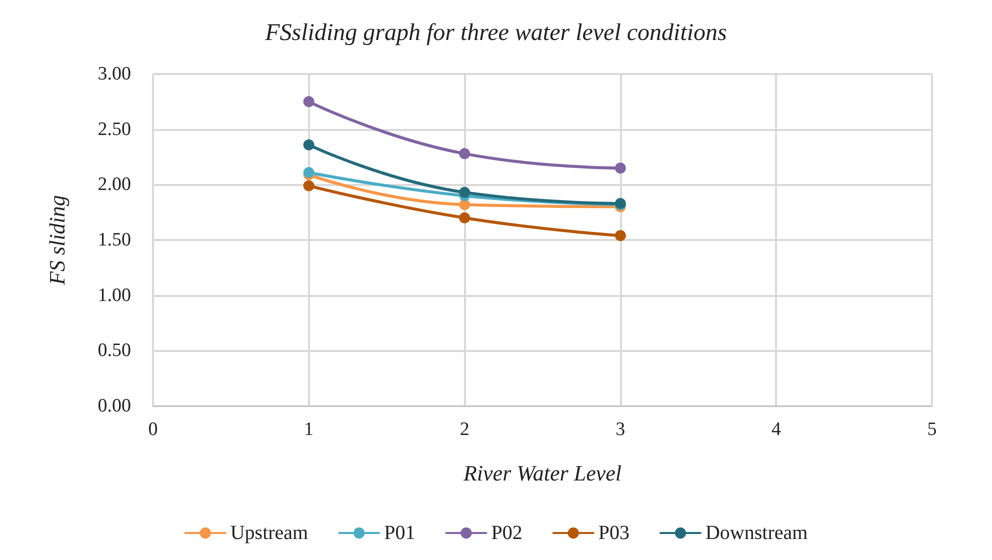 This screenshot has height=560, width=992. I want to click on x-axis-title: River Water Level, so click(542, 473).